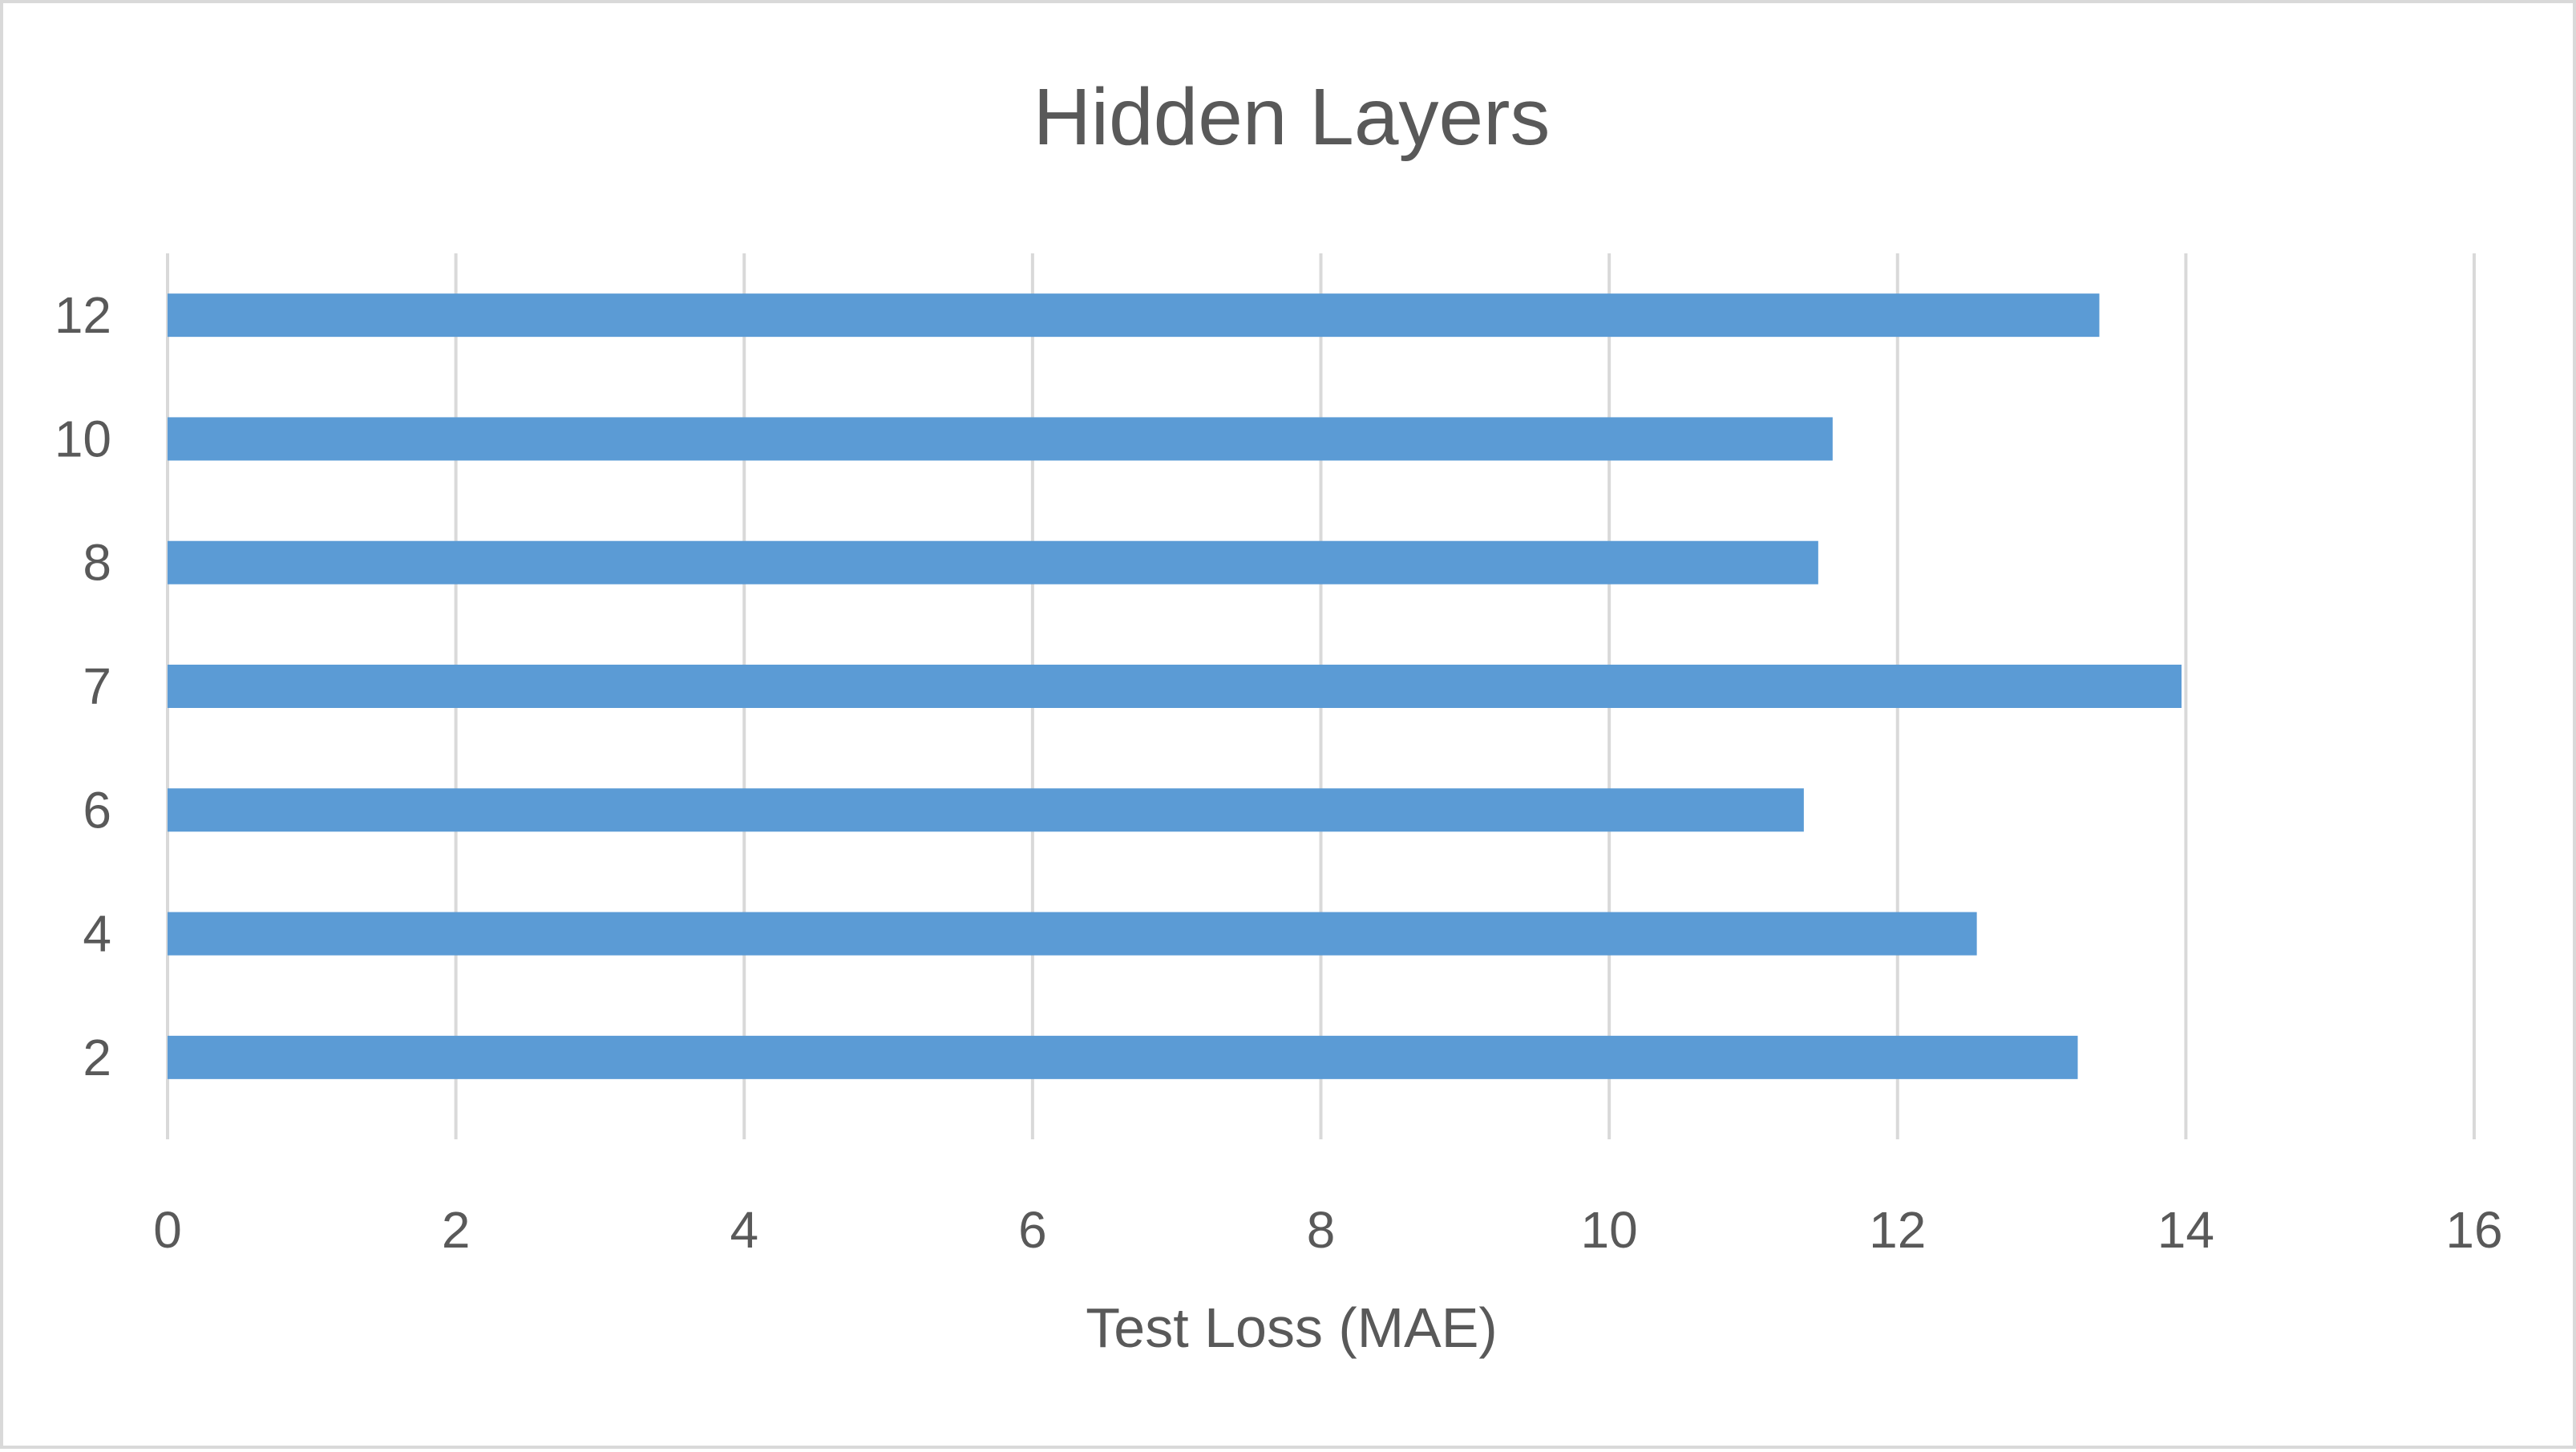  What do you see at coordinates (456, 1230) in the screenshot?
I see `x-tick-label: 2` at bounding box center [456, 1230].